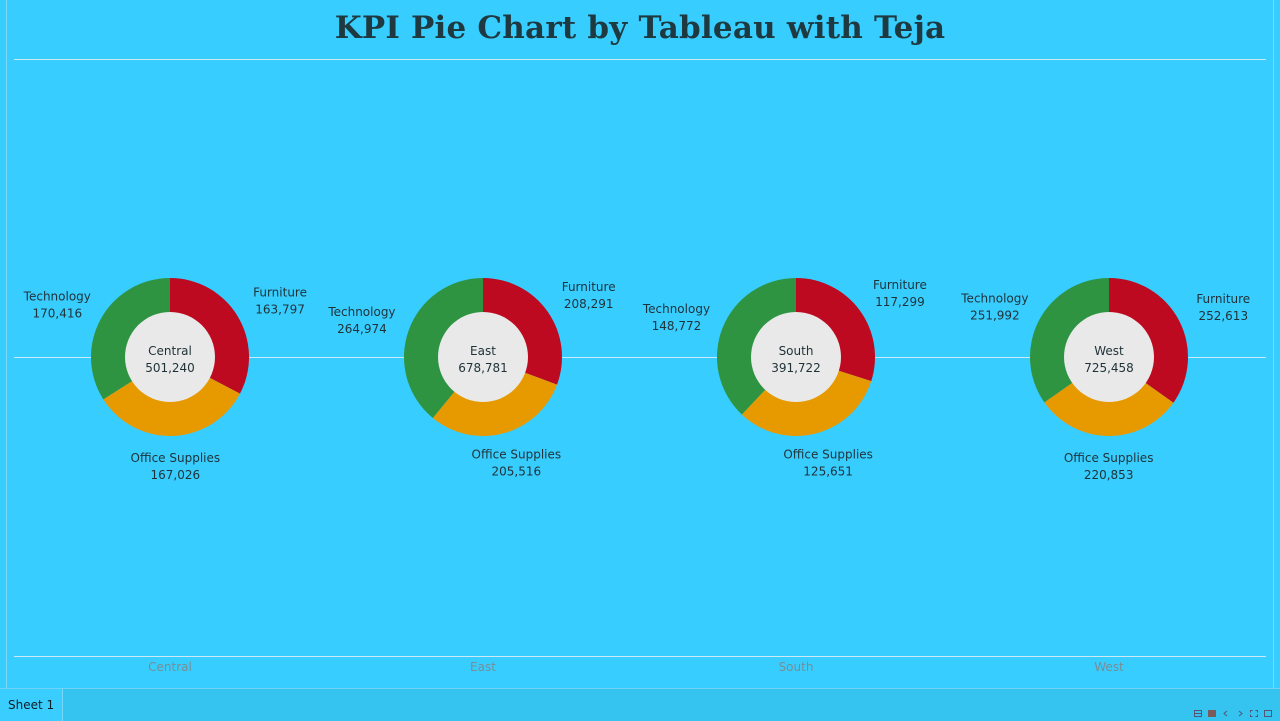 Image resolution: width=1280 pixels, height=721 pixels. What do you see at coordinates (796, 351) in the screenshot?
I see `center-label-south: South` at bounding box center [796, 351].